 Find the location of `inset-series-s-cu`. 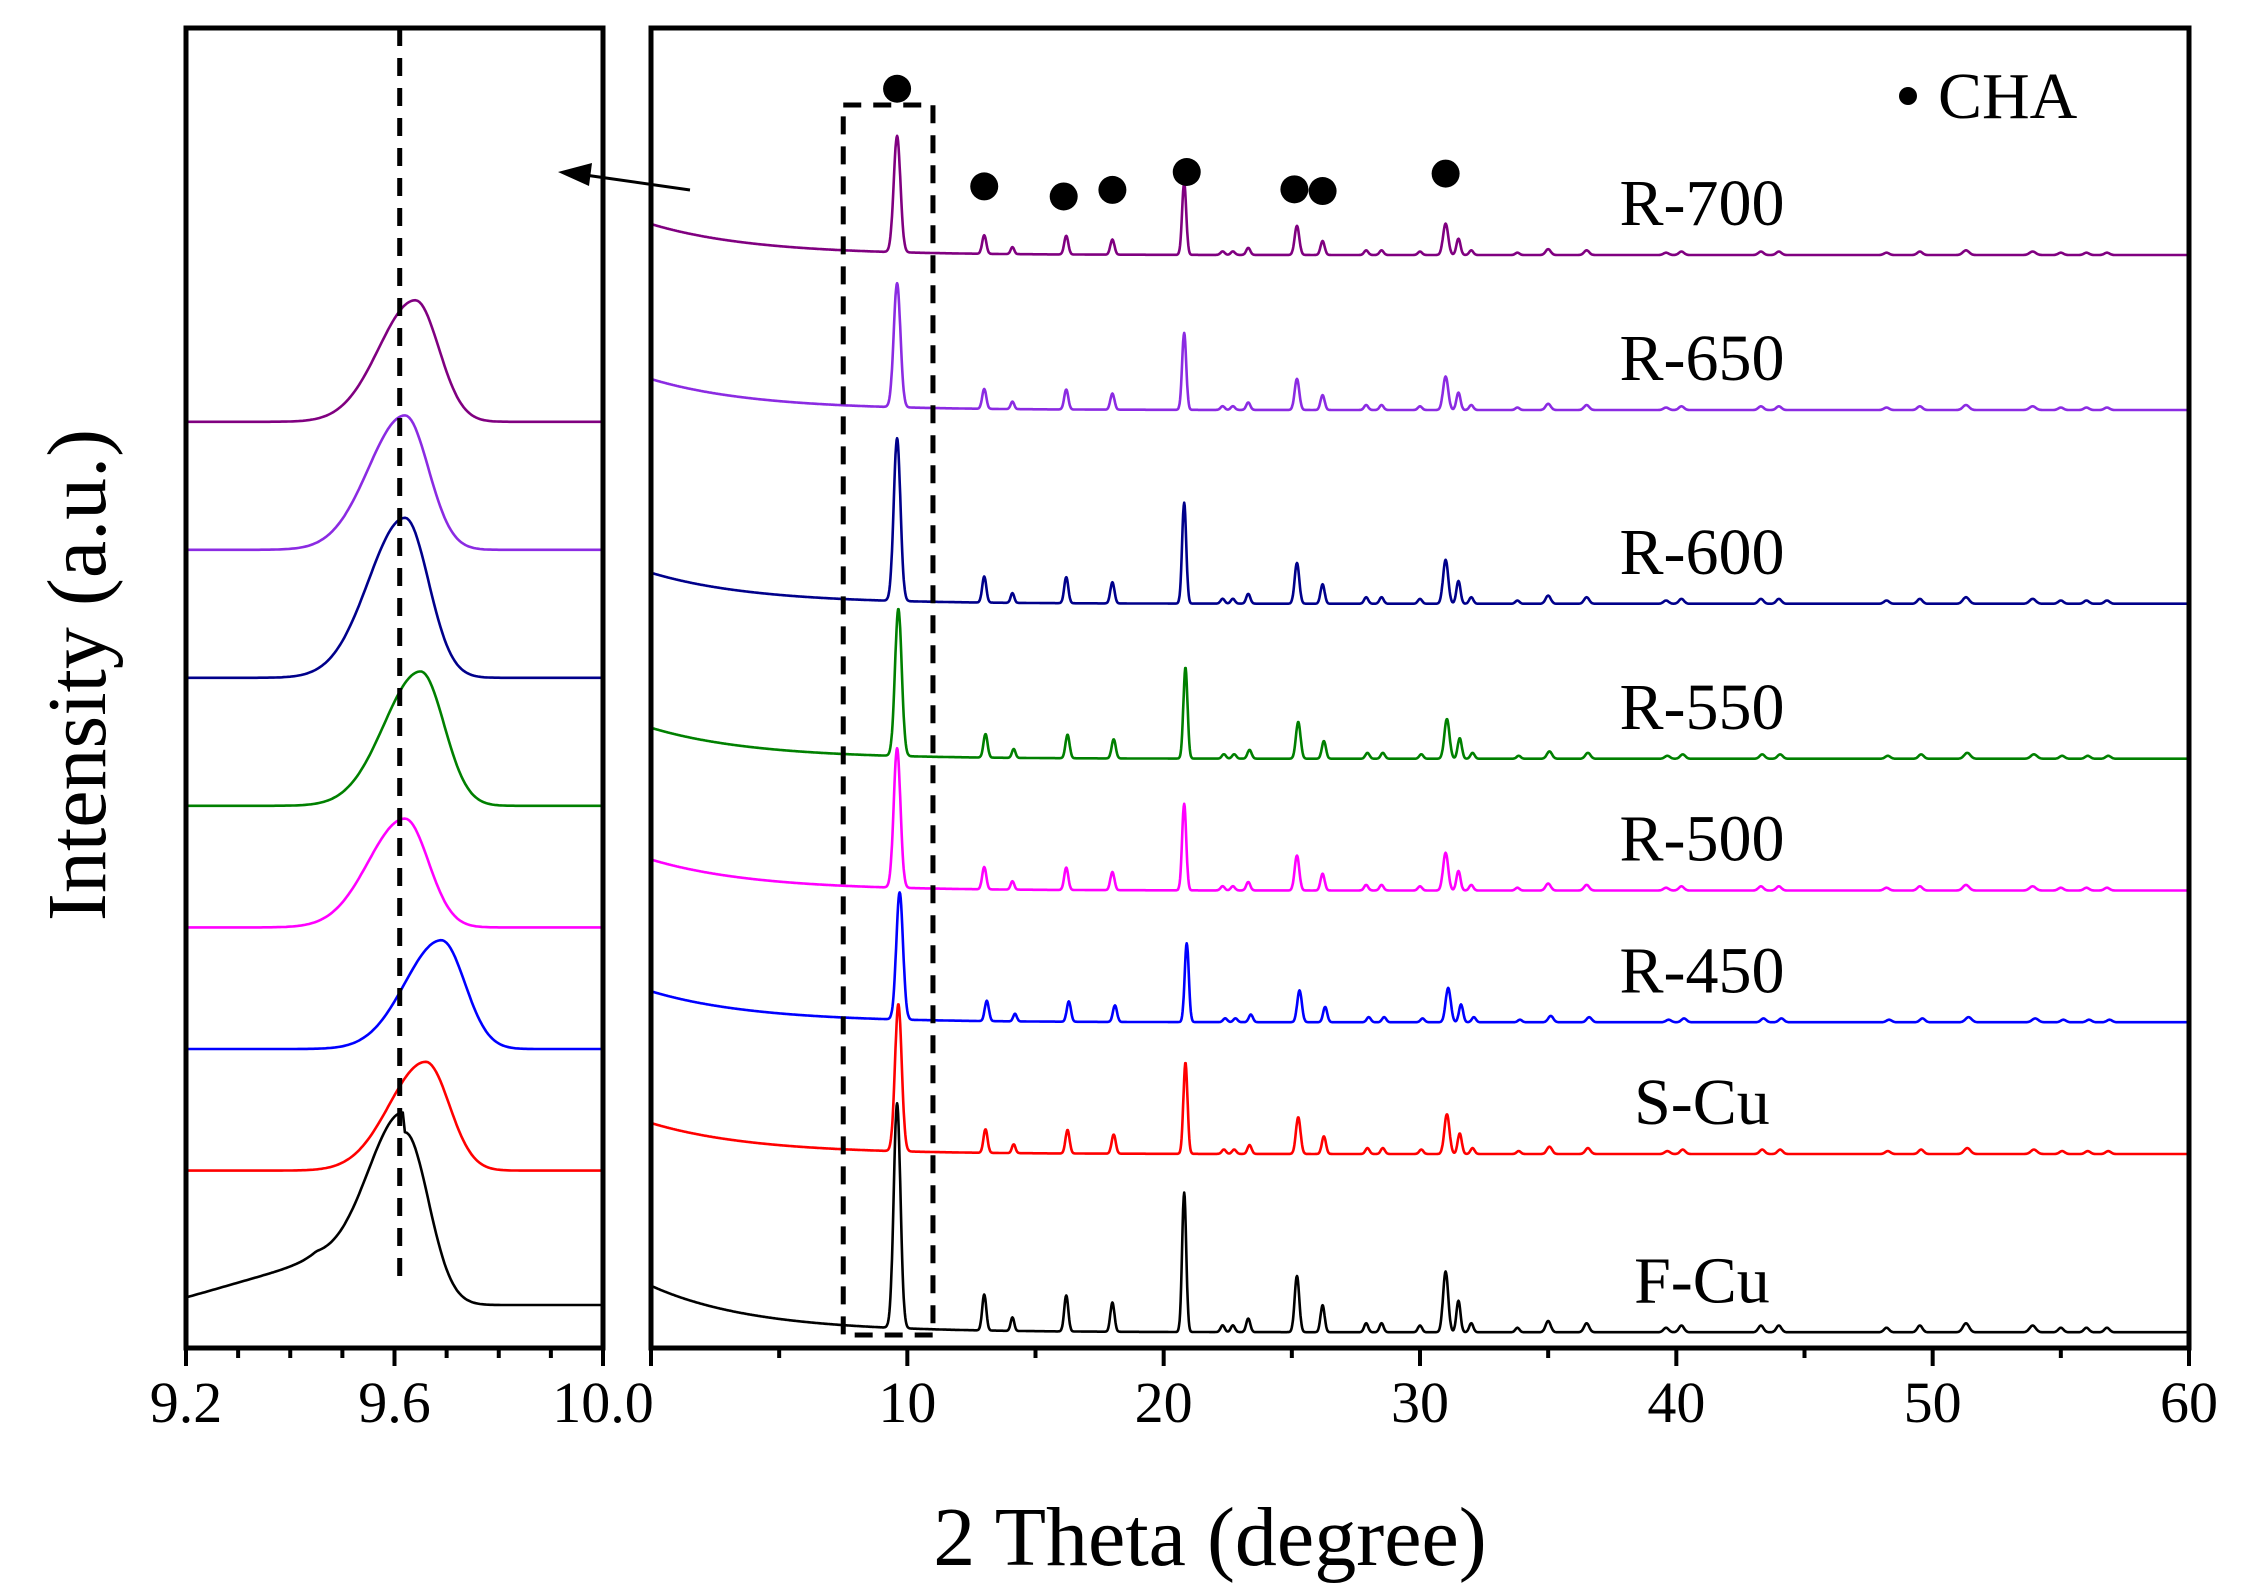

inset-series-s-cu is located at coordinates (394, 1116).